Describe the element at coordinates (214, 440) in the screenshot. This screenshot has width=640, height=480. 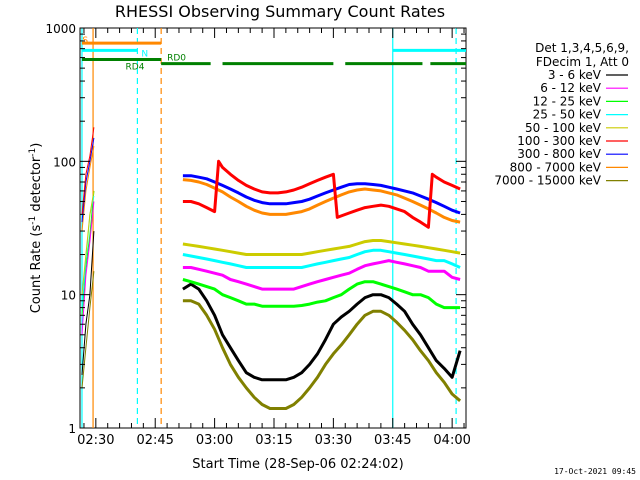
I see `x-tick-label: 03:00` at that location.